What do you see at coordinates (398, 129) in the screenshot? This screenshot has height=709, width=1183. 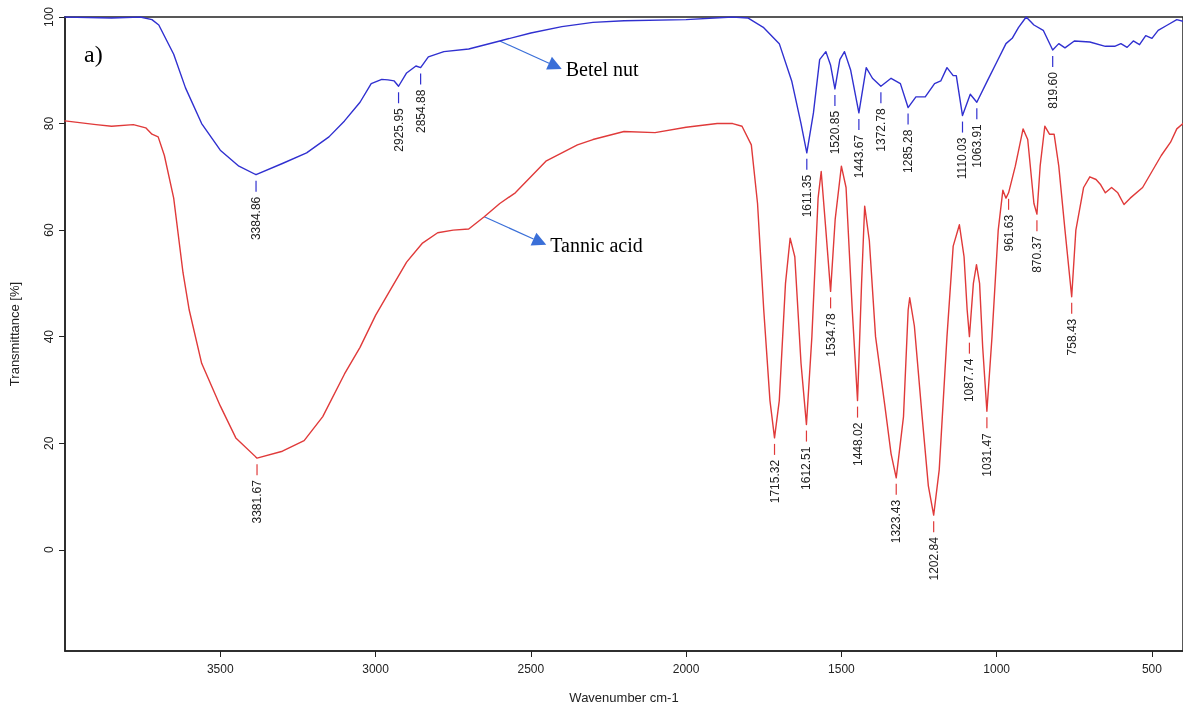 I see `annotation: 2925.95` at bounding box center [398, 129].